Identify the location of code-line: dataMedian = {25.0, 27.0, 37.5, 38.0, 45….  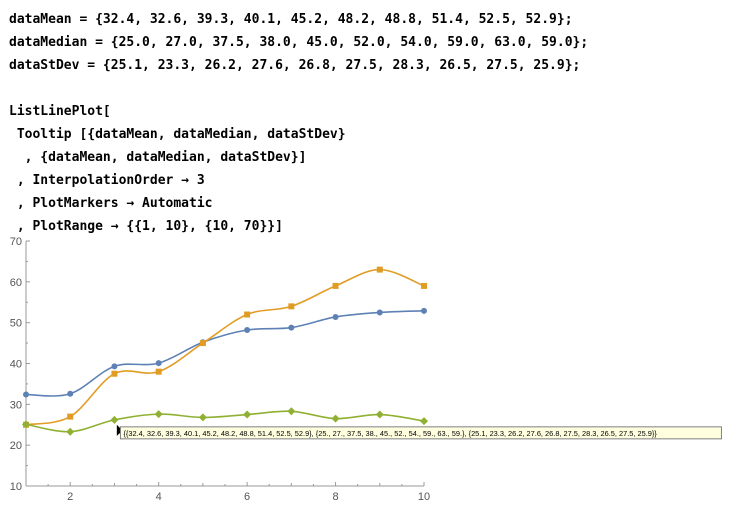
(299, 42).